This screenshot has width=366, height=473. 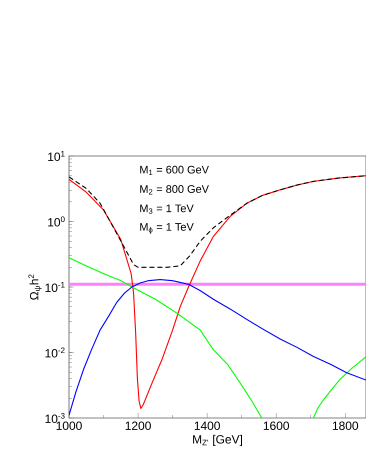 I want to click on y-axis-title: Ω$_{ψ}$h$^{2}$, so click(x=35, y=287).